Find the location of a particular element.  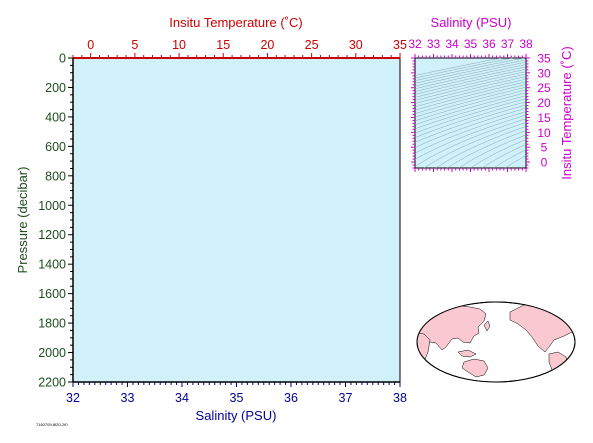

temperature-axis-title: Insitu Temperature (˚C) is located at coordinates (235, 22).